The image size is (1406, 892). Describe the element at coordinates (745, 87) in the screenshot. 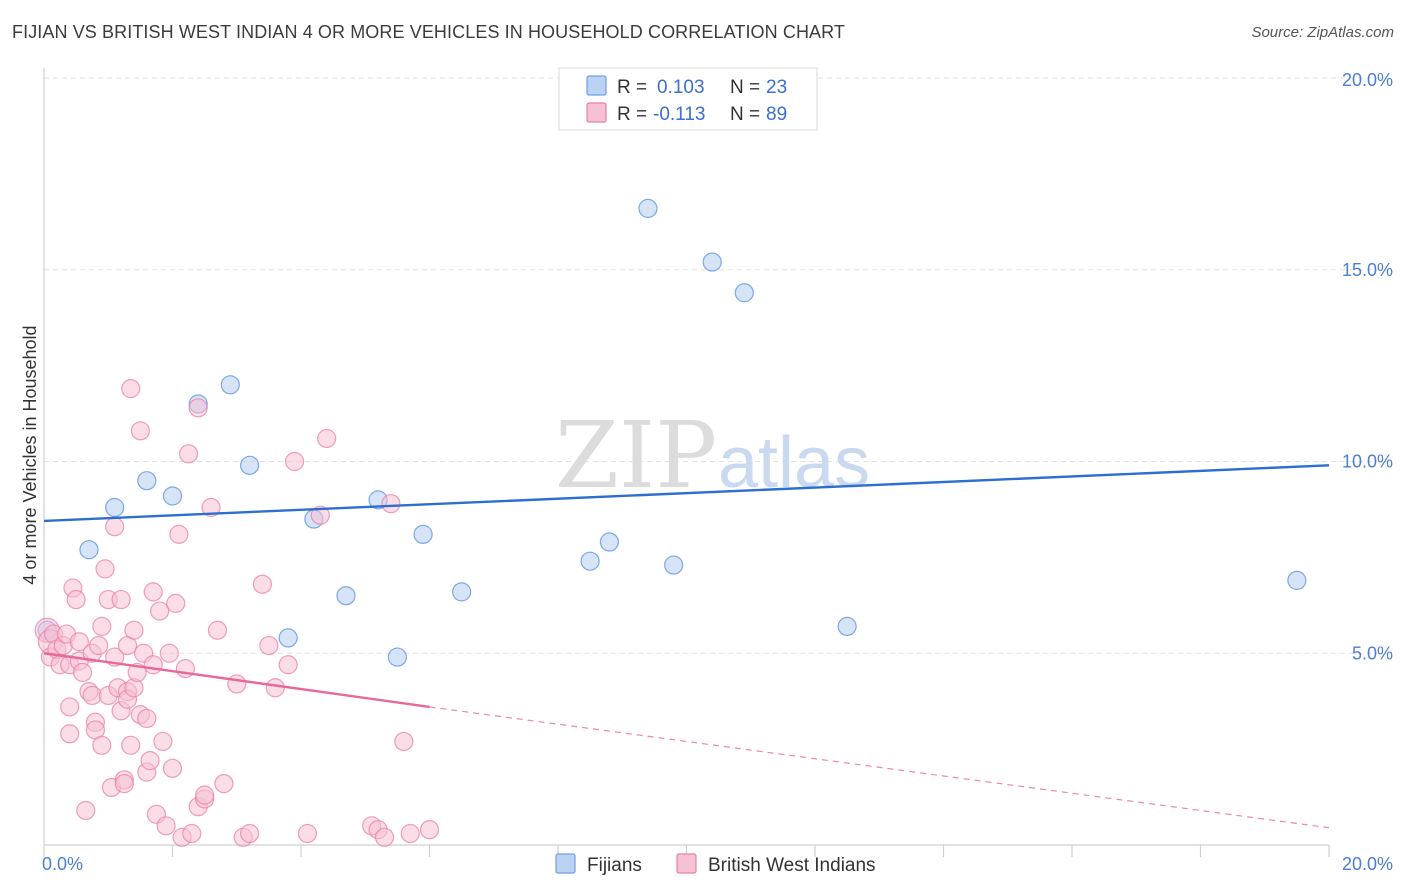

I see `legend-n-label-1: N =` at that location.